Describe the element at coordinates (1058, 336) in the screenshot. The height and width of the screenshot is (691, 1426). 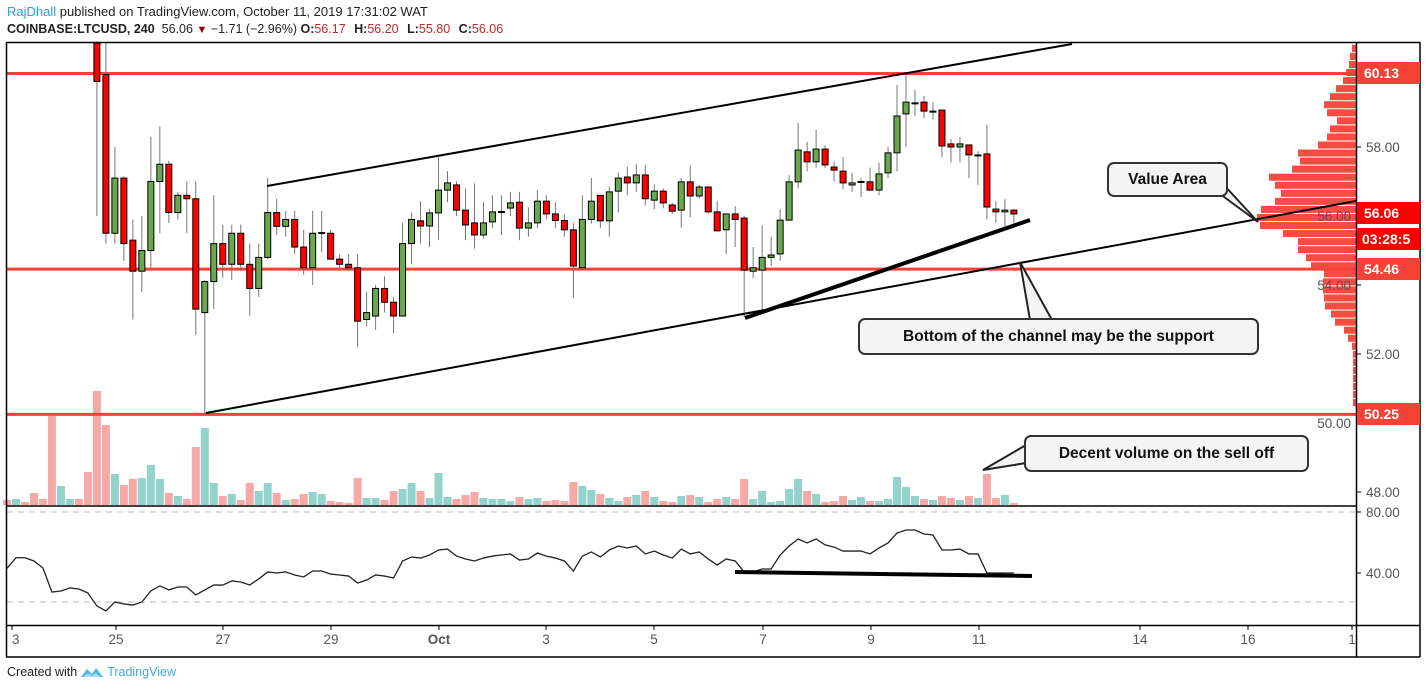
I see `channel-support-callout: Bottom of the channel may be the support` at that location.